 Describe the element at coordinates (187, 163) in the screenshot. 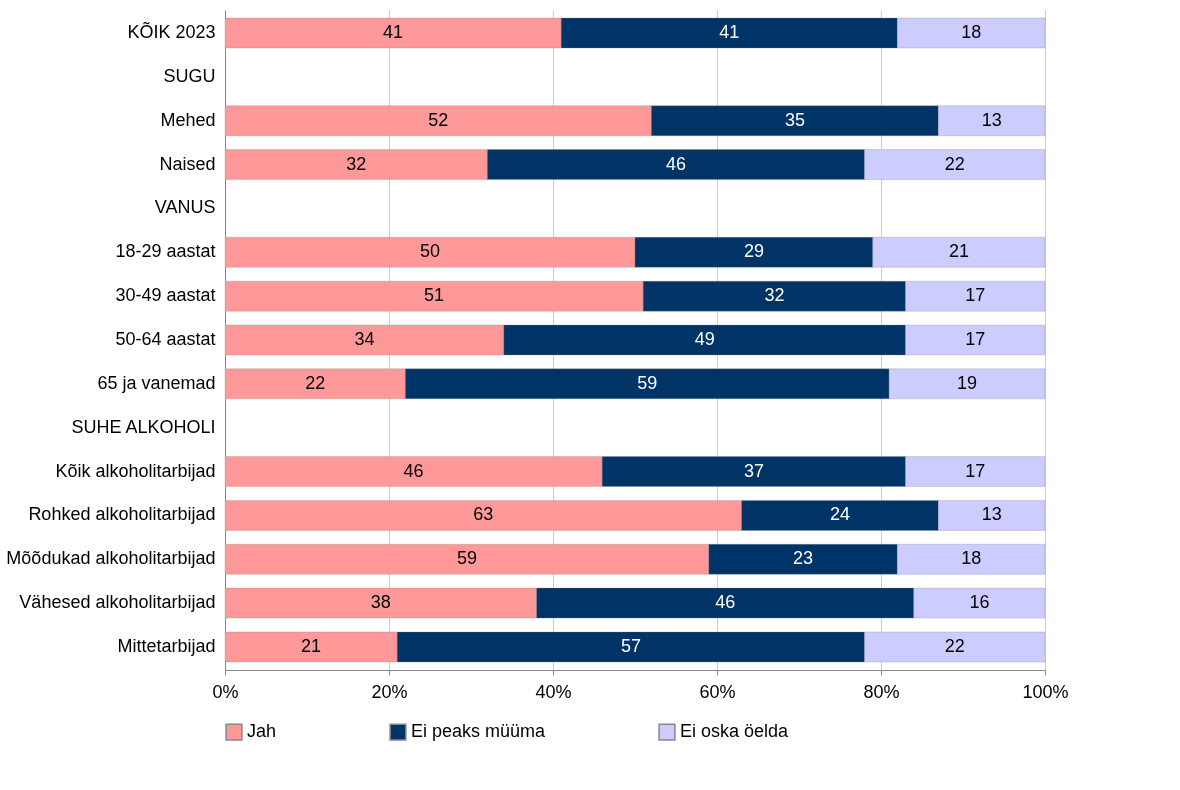

I see `y-tick-label: Naised` at that location.